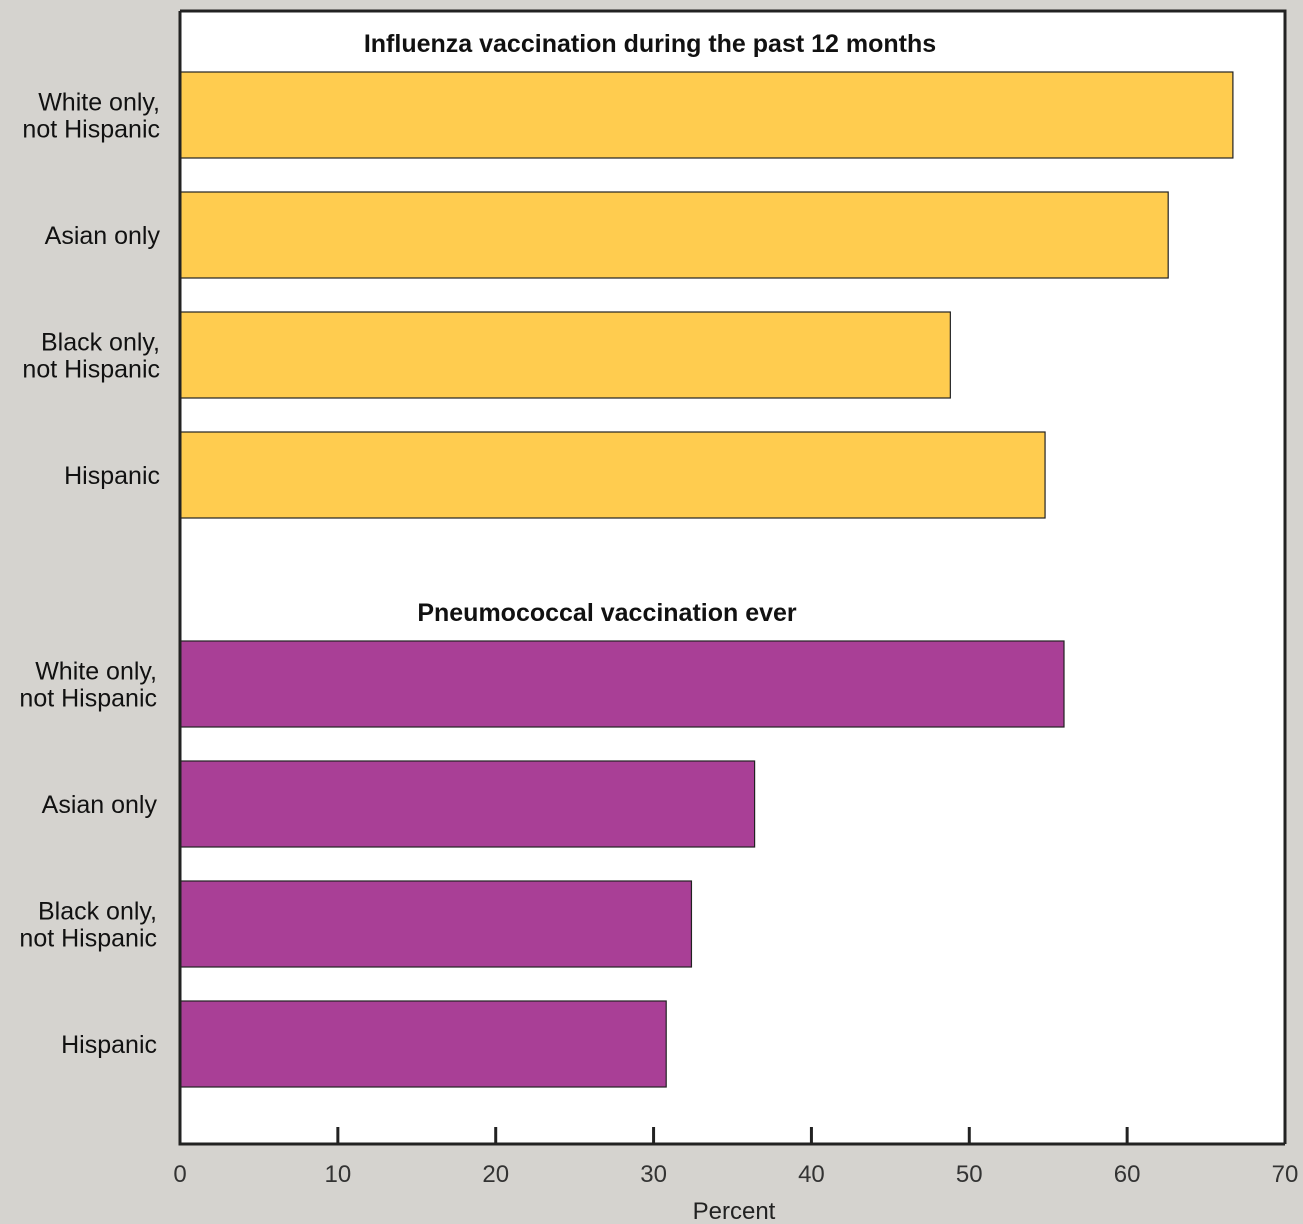 This screenshot has width=1303, height=1224. Describe the element at coordinates (1127, 1174) in the screenshot. I see `x-tick-label-60: 60` at that location.